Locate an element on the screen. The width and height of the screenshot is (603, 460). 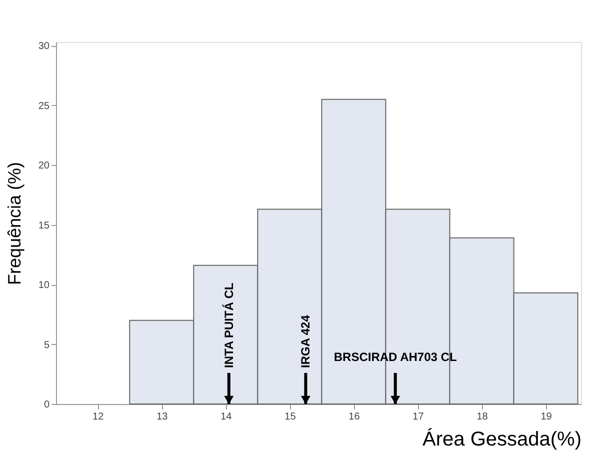
x-tick-label: 14 is located at coordinates (226, 417).